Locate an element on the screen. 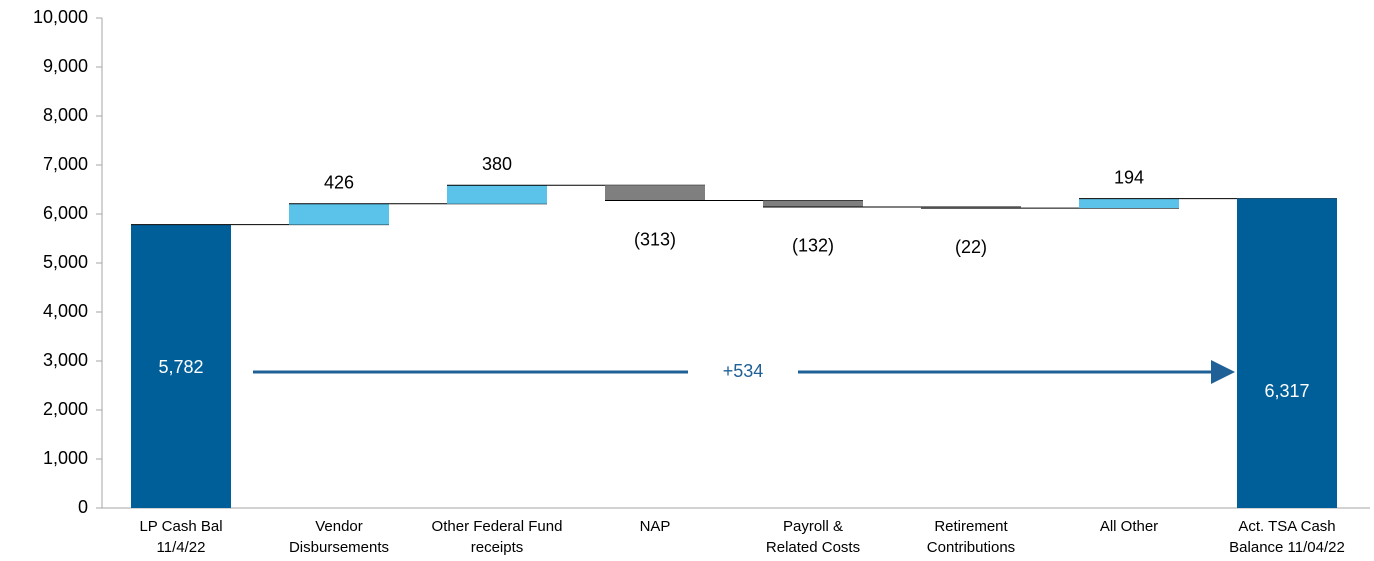  y-tick-label: 10,000 is located at coordinates (60, 17).